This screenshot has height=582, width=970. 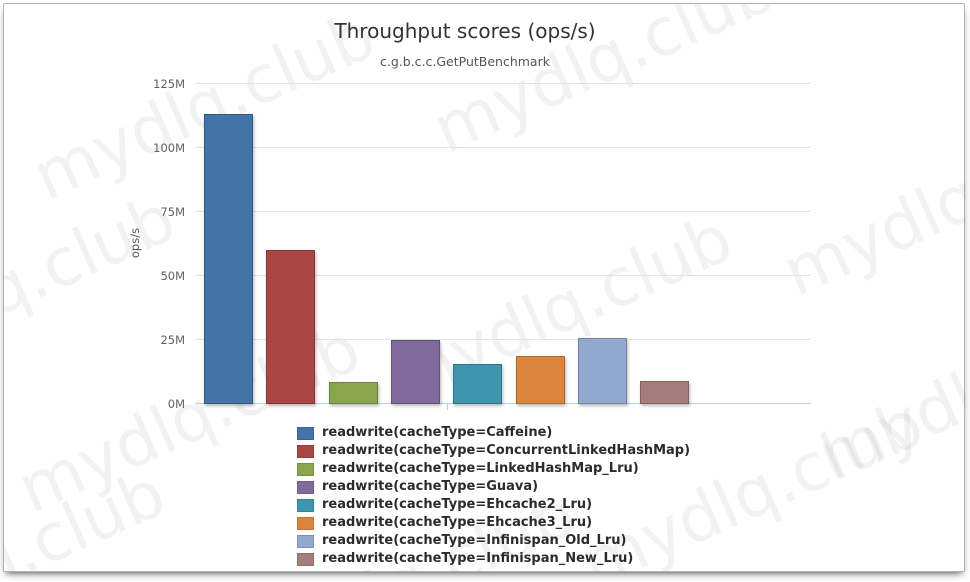 I want to click on legend-item: readwrite(cacheType=Ehcache2_Lru), so click(x=493, y=505).